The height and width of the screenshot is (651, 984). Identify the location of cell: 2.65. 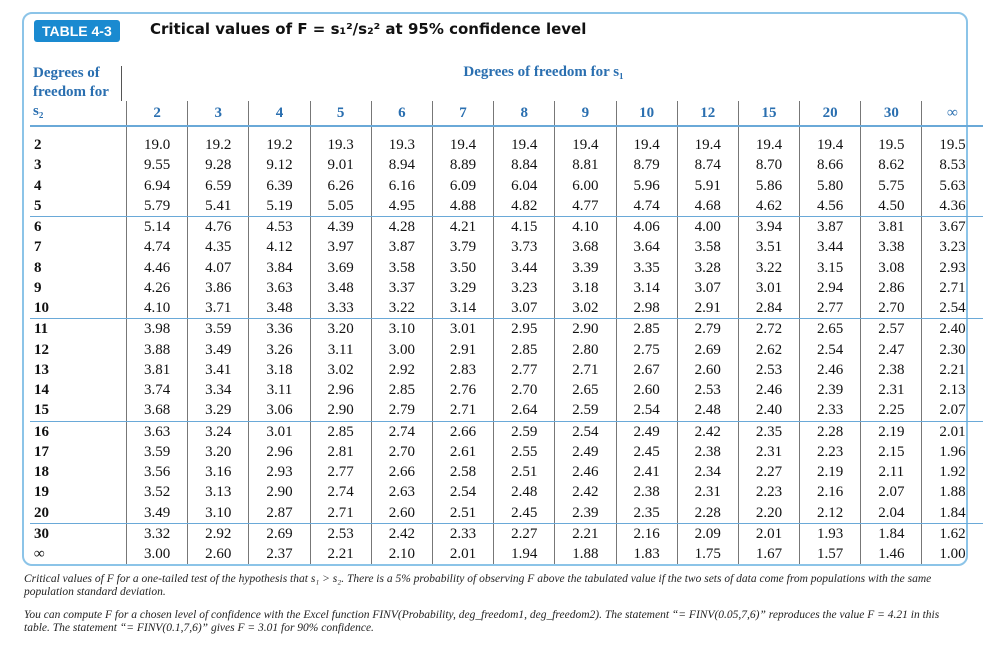
(830, 329).